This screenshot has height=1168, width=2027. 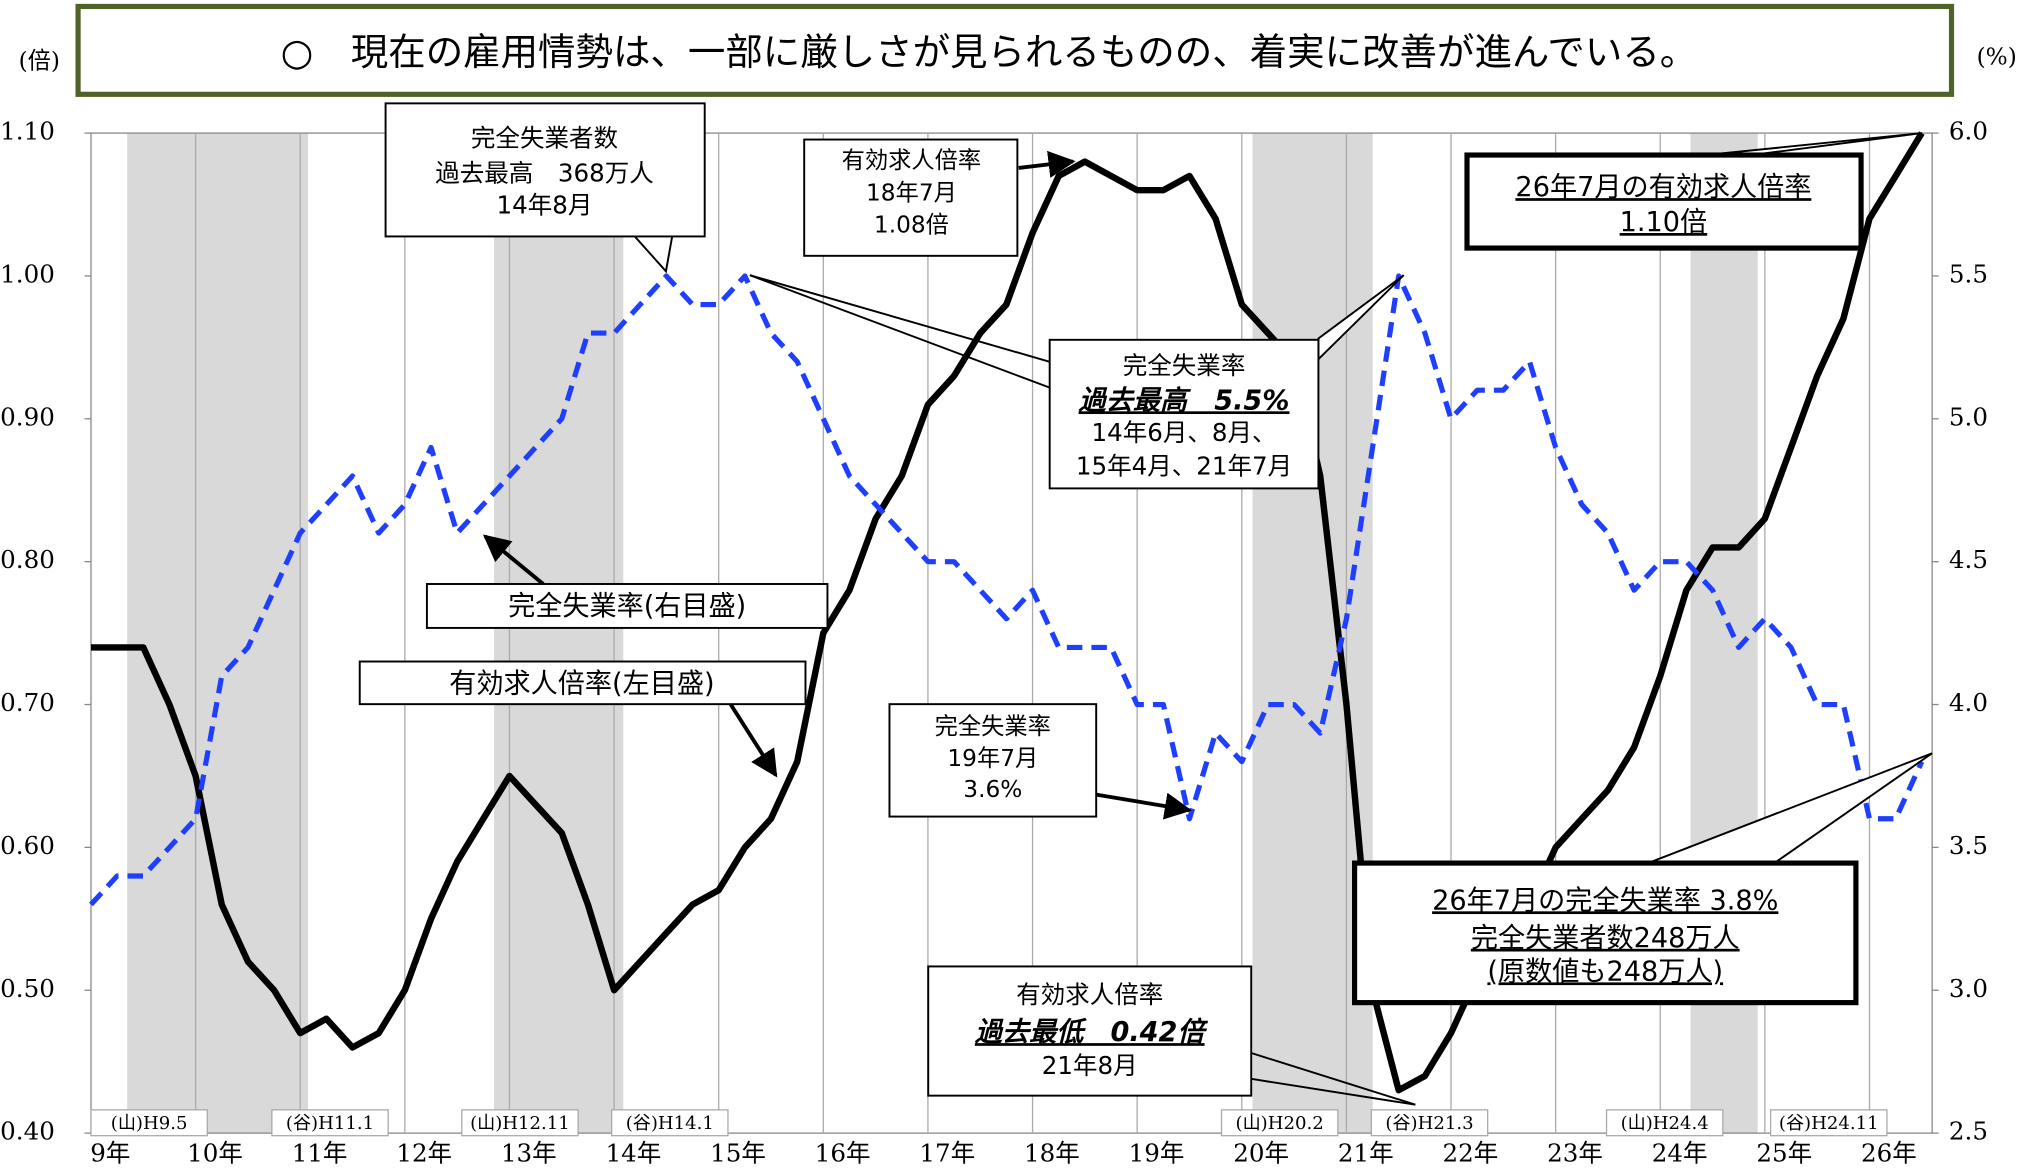 I want to click on annotation-text: 過去最高 368万人, so click(x=544, y=172).